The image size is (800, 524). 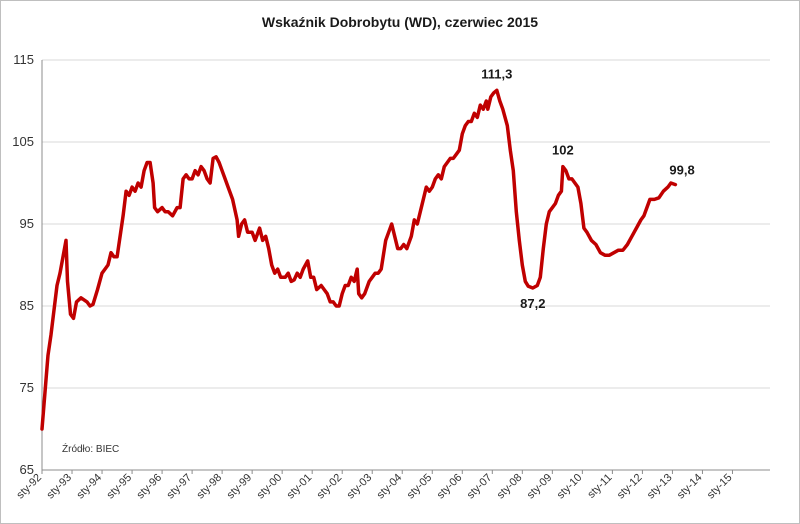 What do you see at coordinates (180, 487) in the screenshot?
I see `x-tick-label: sty-97` at bounding box center [180, 487].